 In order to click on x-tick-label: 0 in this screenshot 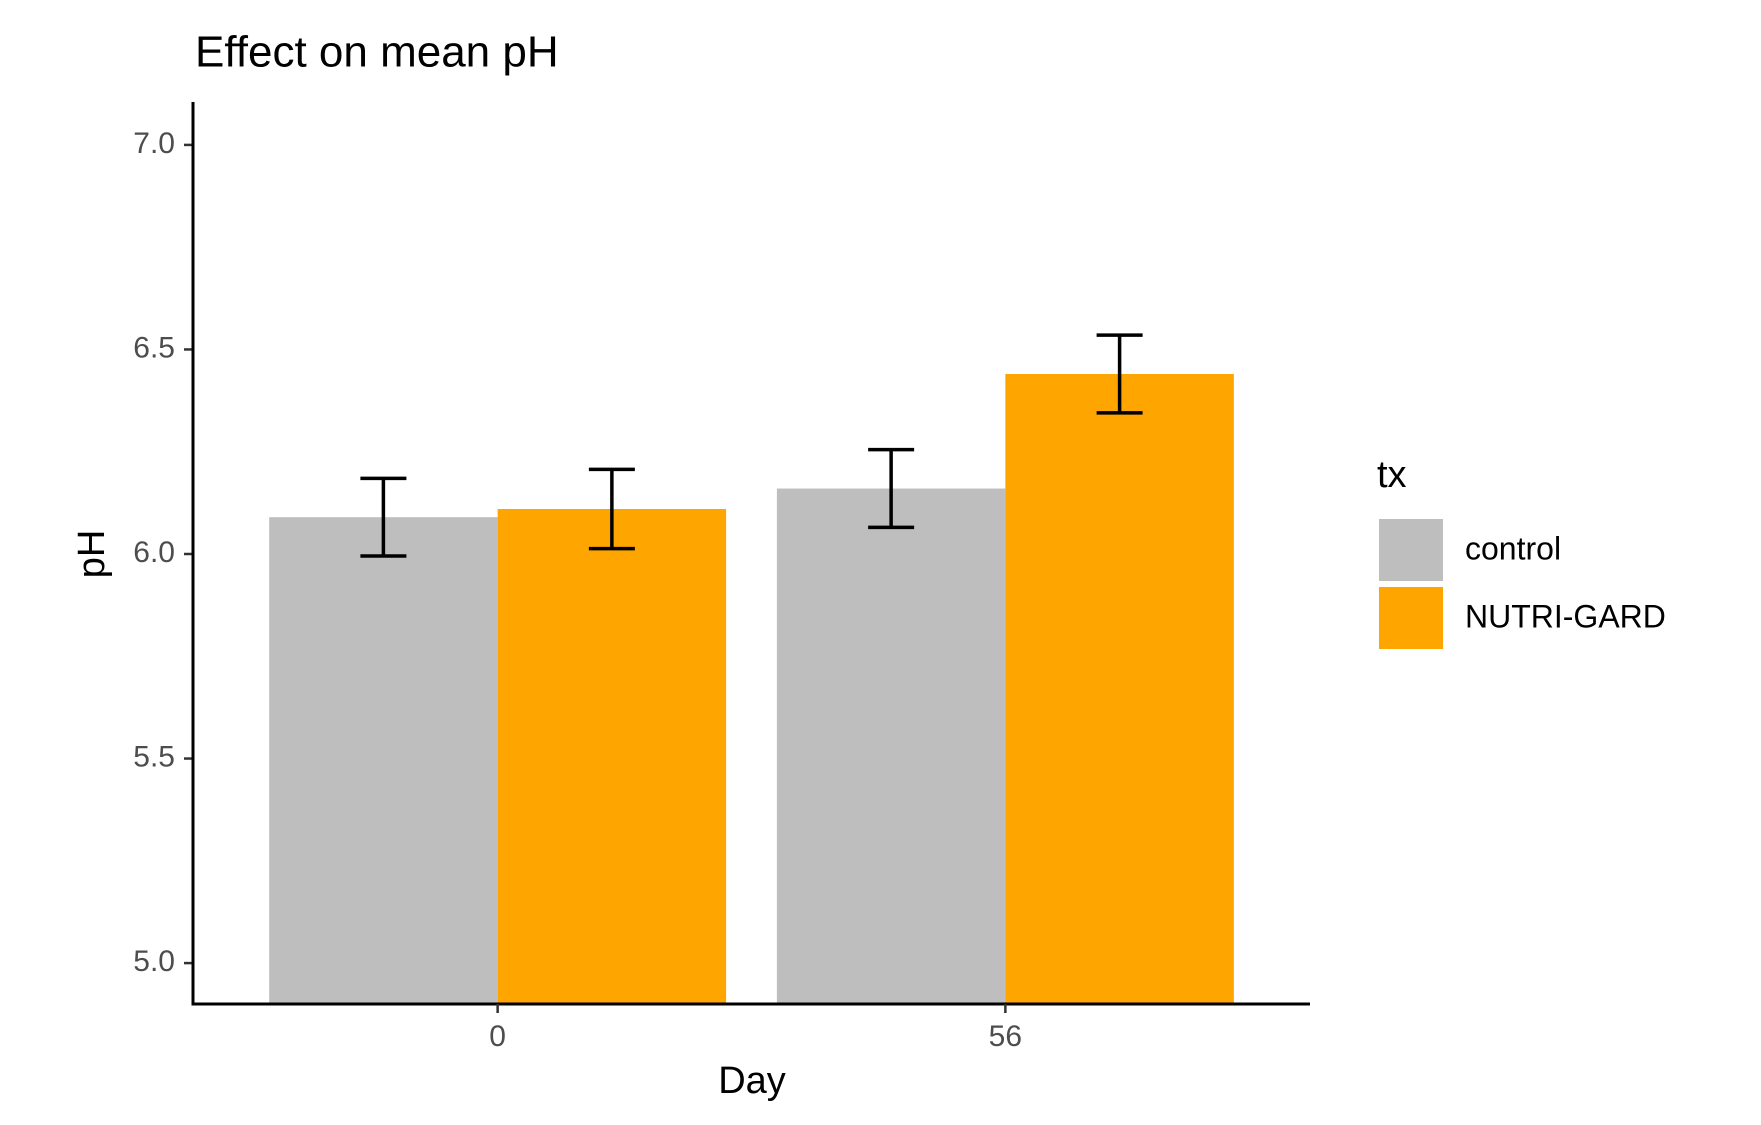, I will do `click(497, 1036)`.